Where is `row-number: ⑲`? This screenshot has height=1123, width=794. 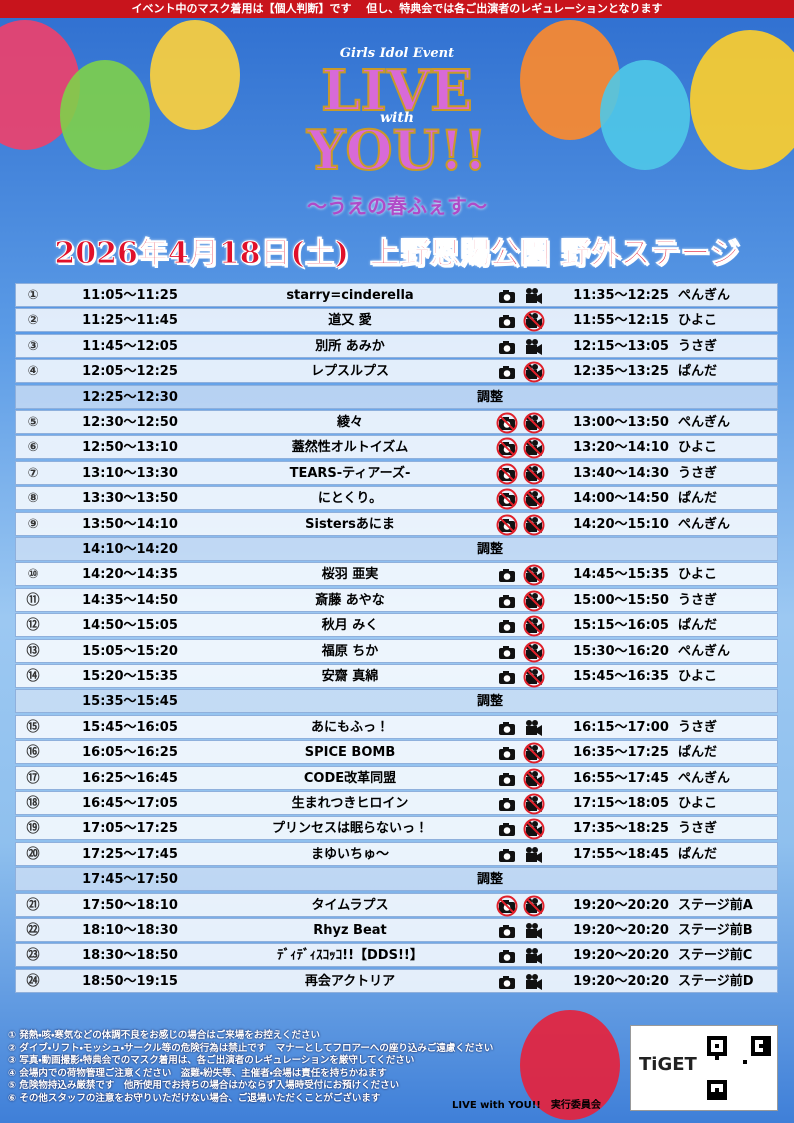 row-number: ⑲ is located at coordinates (33, 829).